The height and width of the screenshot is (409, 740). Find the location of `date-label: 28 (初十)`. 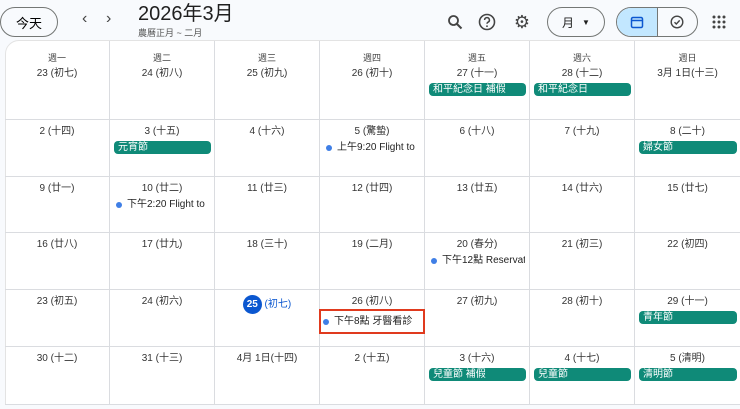

date-label: 28 (初十) is located at coordinates (582, 301).